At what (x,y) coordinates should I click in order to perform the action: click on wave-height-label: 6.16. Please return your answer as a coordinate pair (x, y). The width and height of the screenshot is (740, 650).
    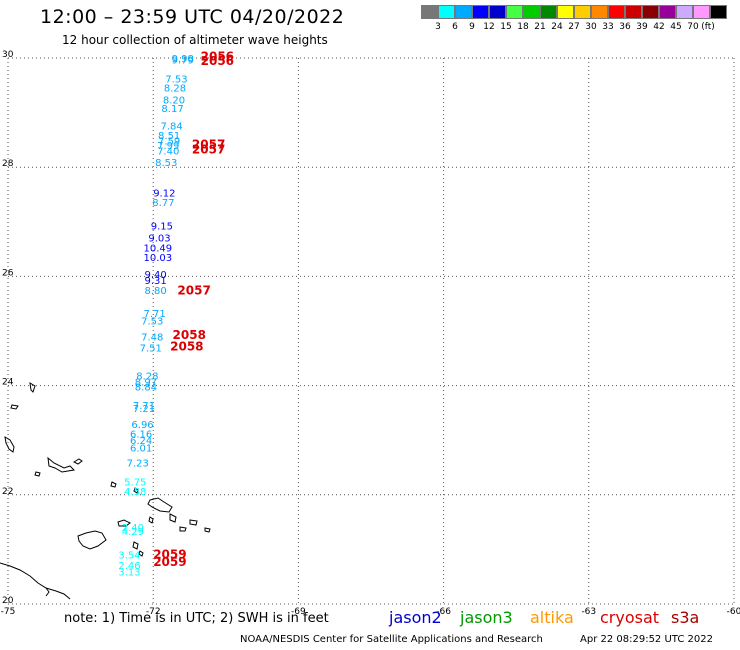
    Looking at the image, I should click on (141, 434).